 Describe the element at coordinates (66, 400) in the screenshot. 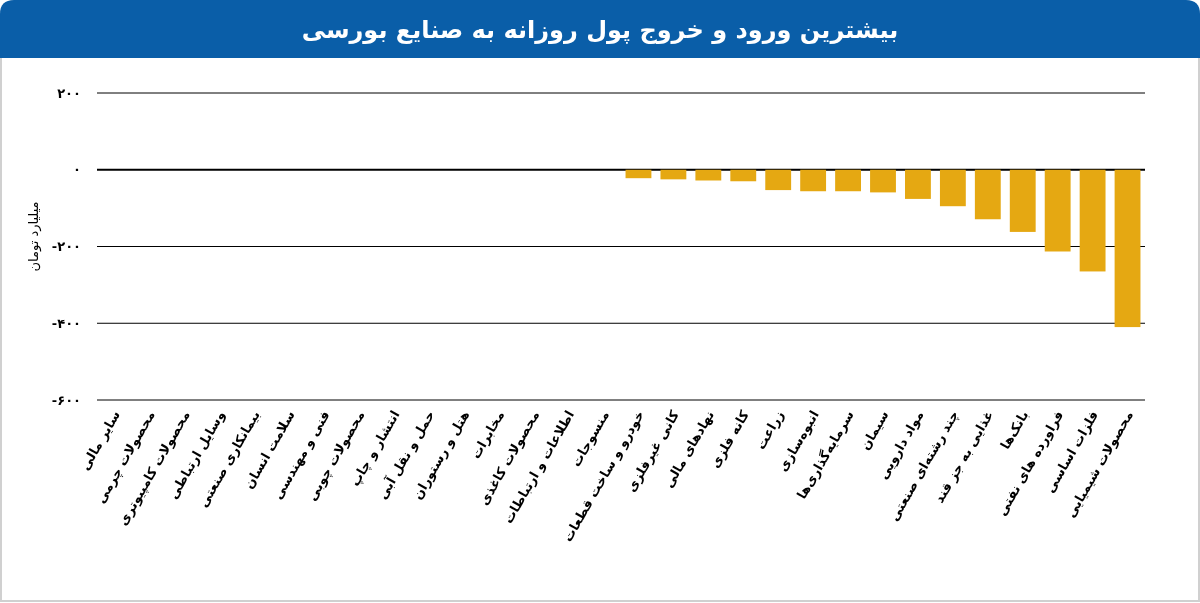

I see `y-tick-label: -۶۰۰` at that location.